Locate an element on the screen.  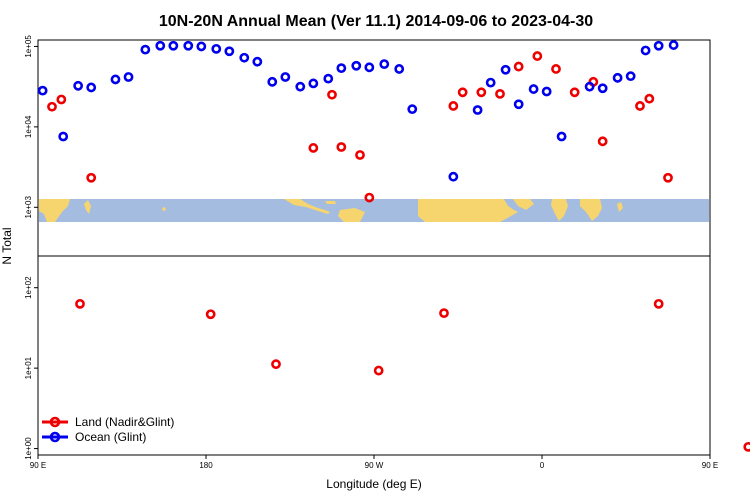
land-mass-asia is located at coordinates (54, 210).